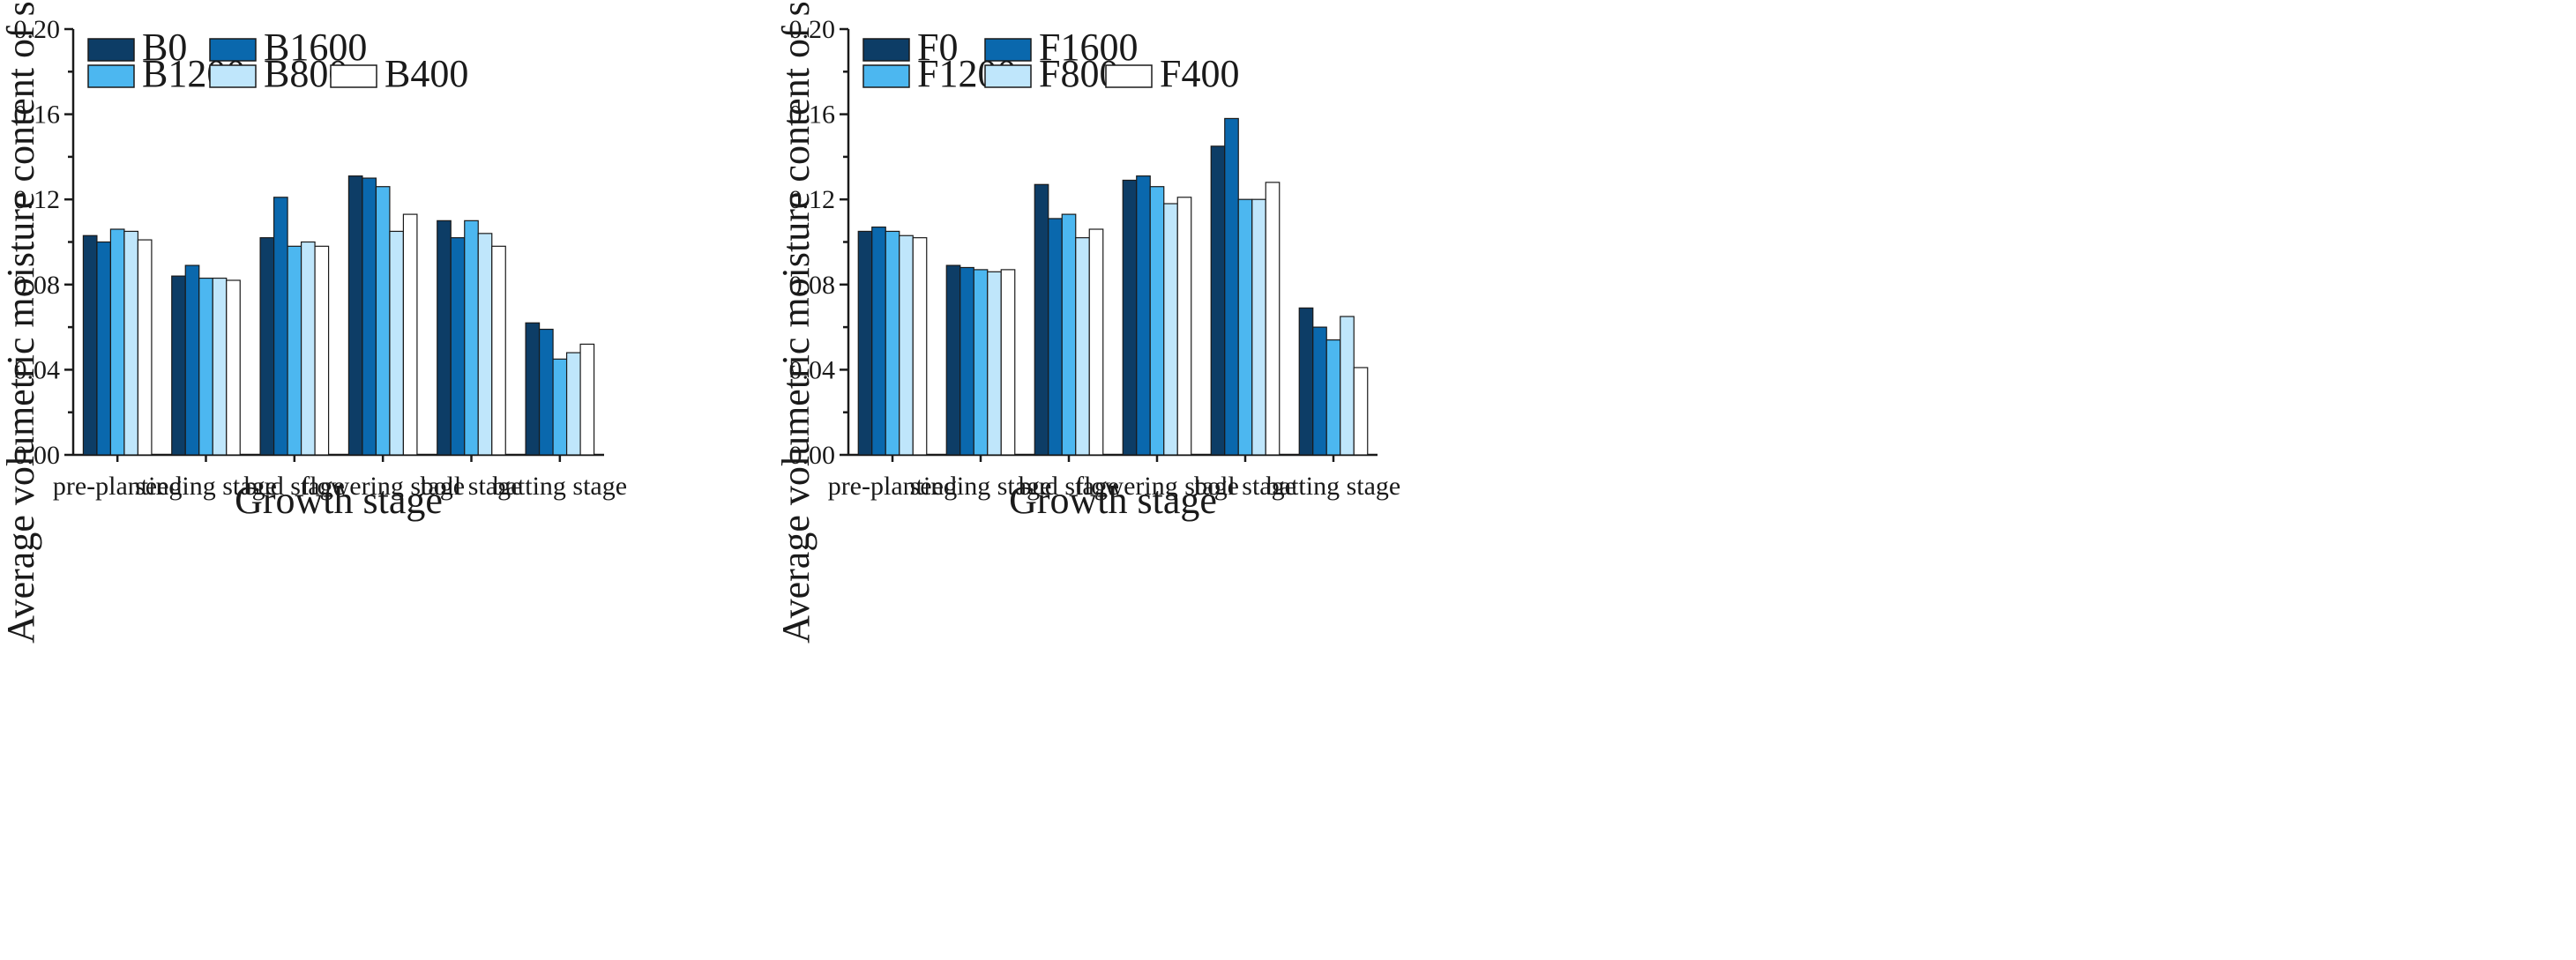  Describe the element at coordinates (426, 73) in the screenshot. I see `legend-label-b400: B400` at that location.